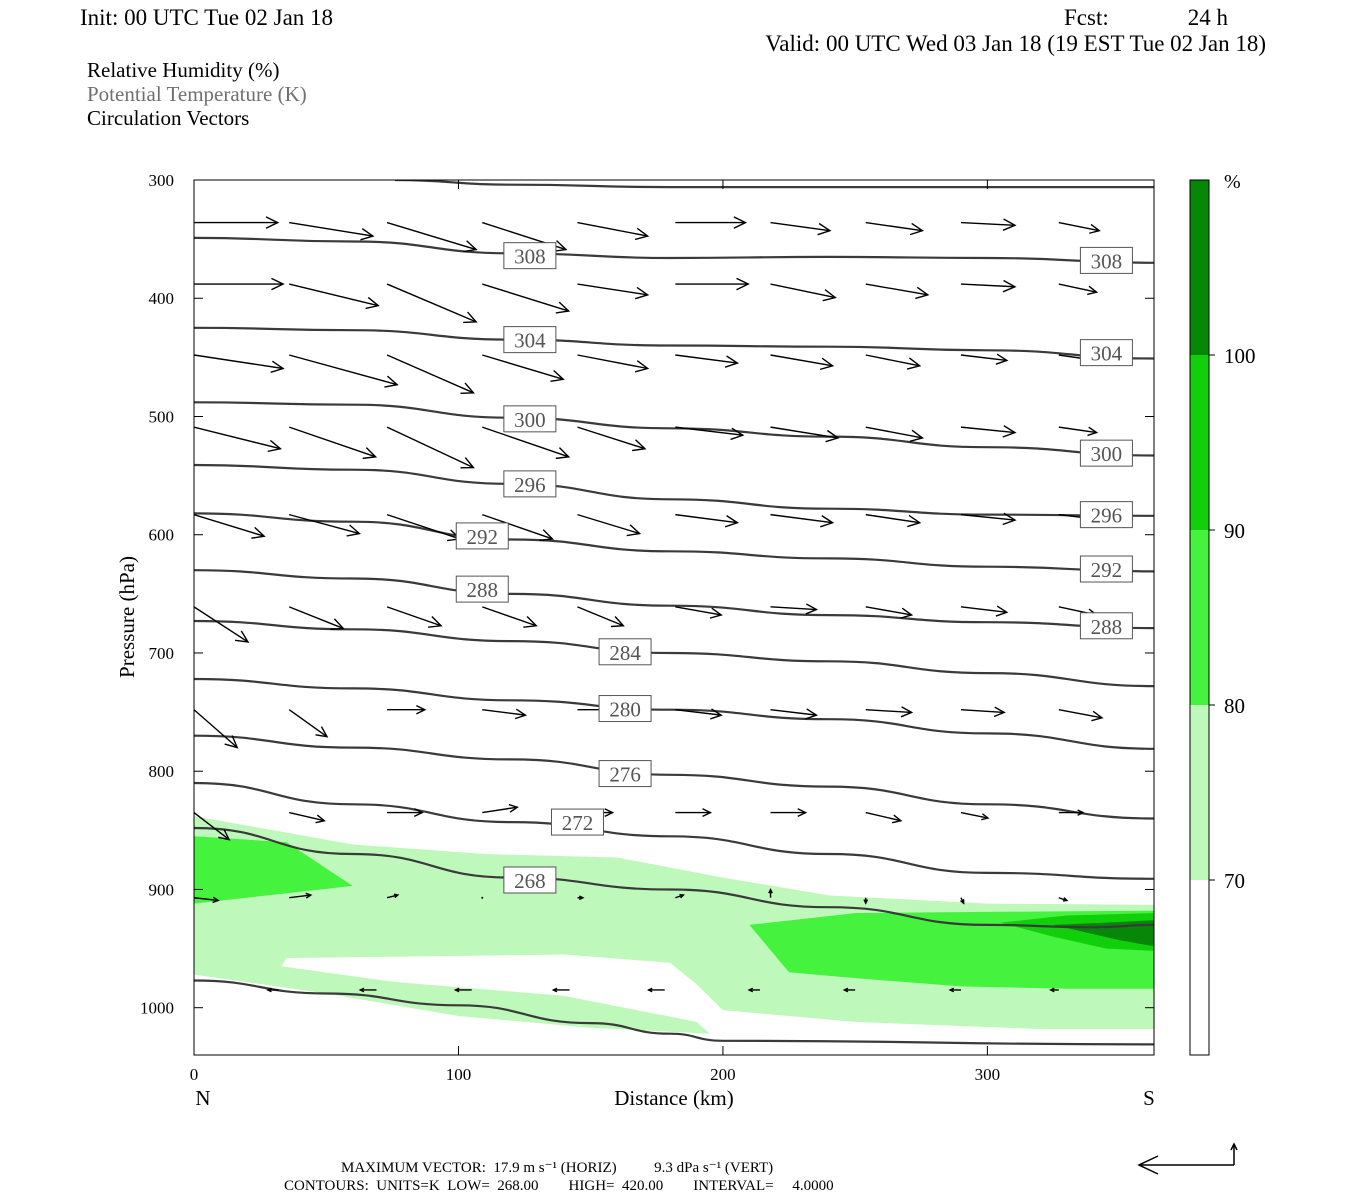 This screenshot has height=1200, width=1350. Describe the element at coordinates (1107, 454) in the screenshot. I see `theta-label-300: 300` at that location.